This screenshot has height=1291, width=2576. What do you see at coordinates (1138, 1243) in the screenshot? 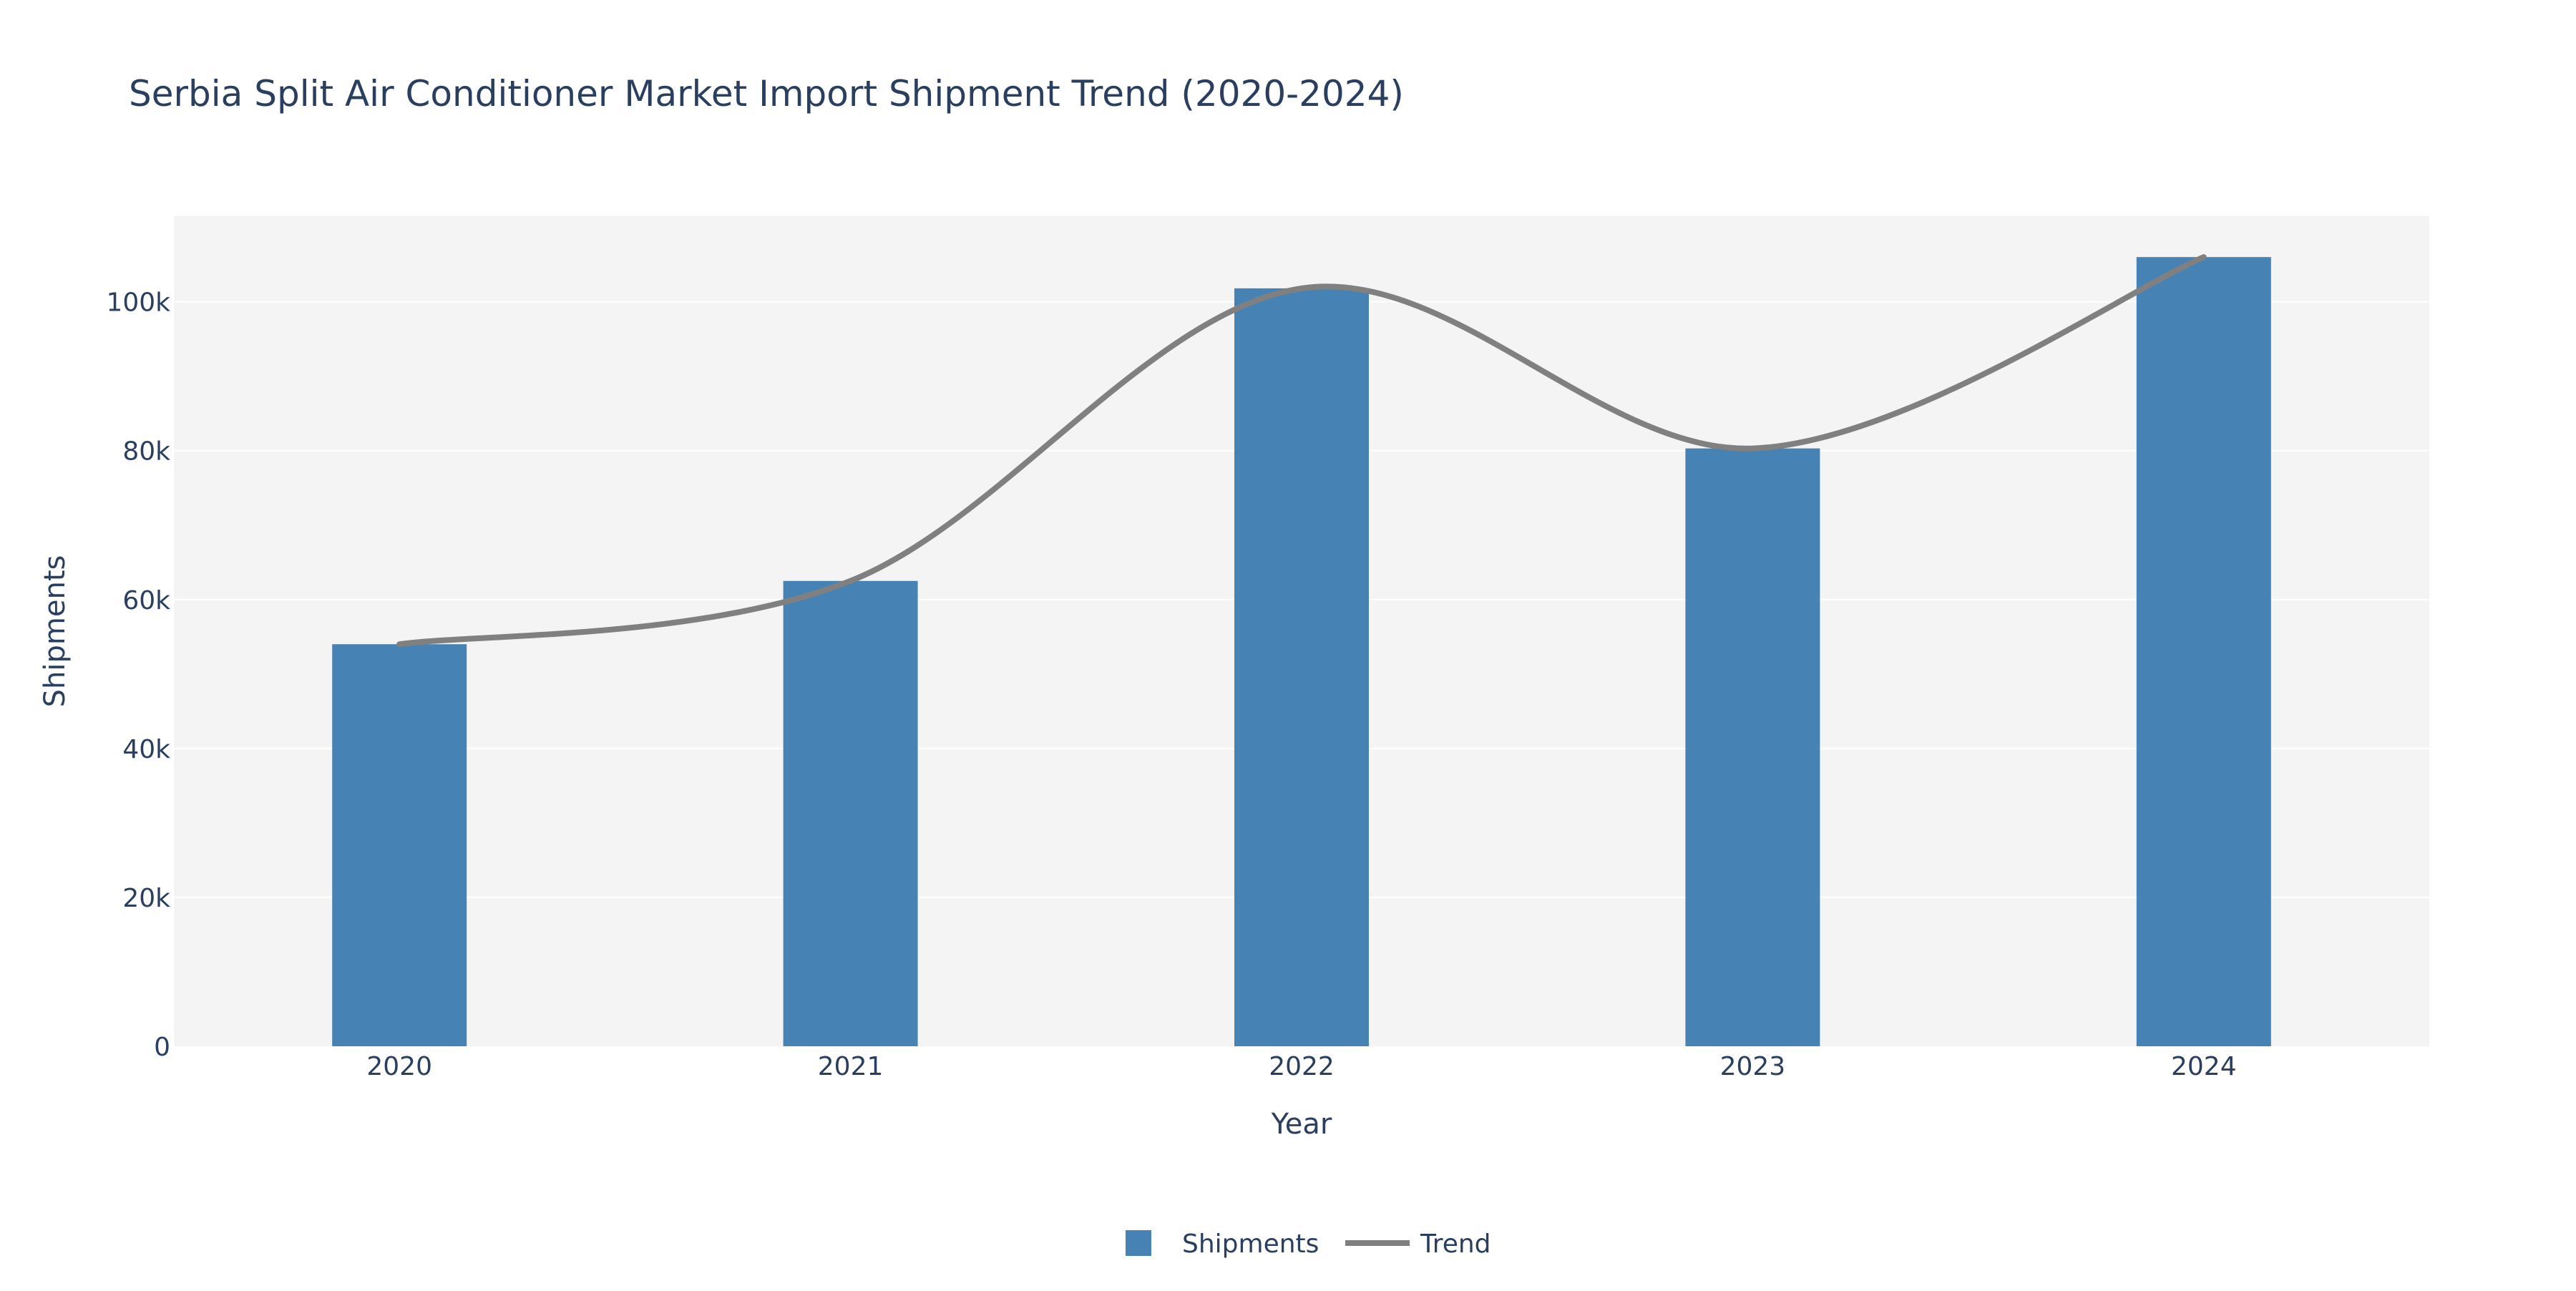
I see `legend-swatch-shipments` at bounding box center [1138, 1243].